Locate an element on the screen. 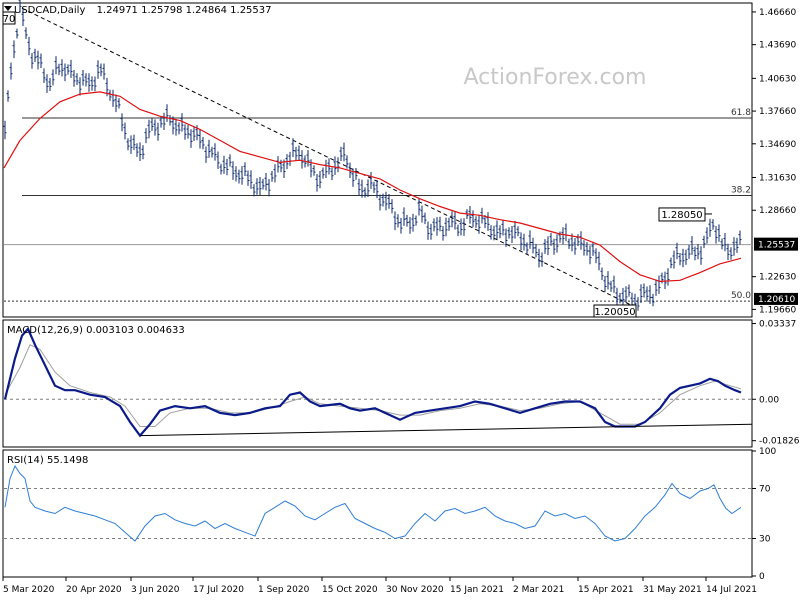  price-y-tick-label: 1.46660 is located at coordinates (777, 13).